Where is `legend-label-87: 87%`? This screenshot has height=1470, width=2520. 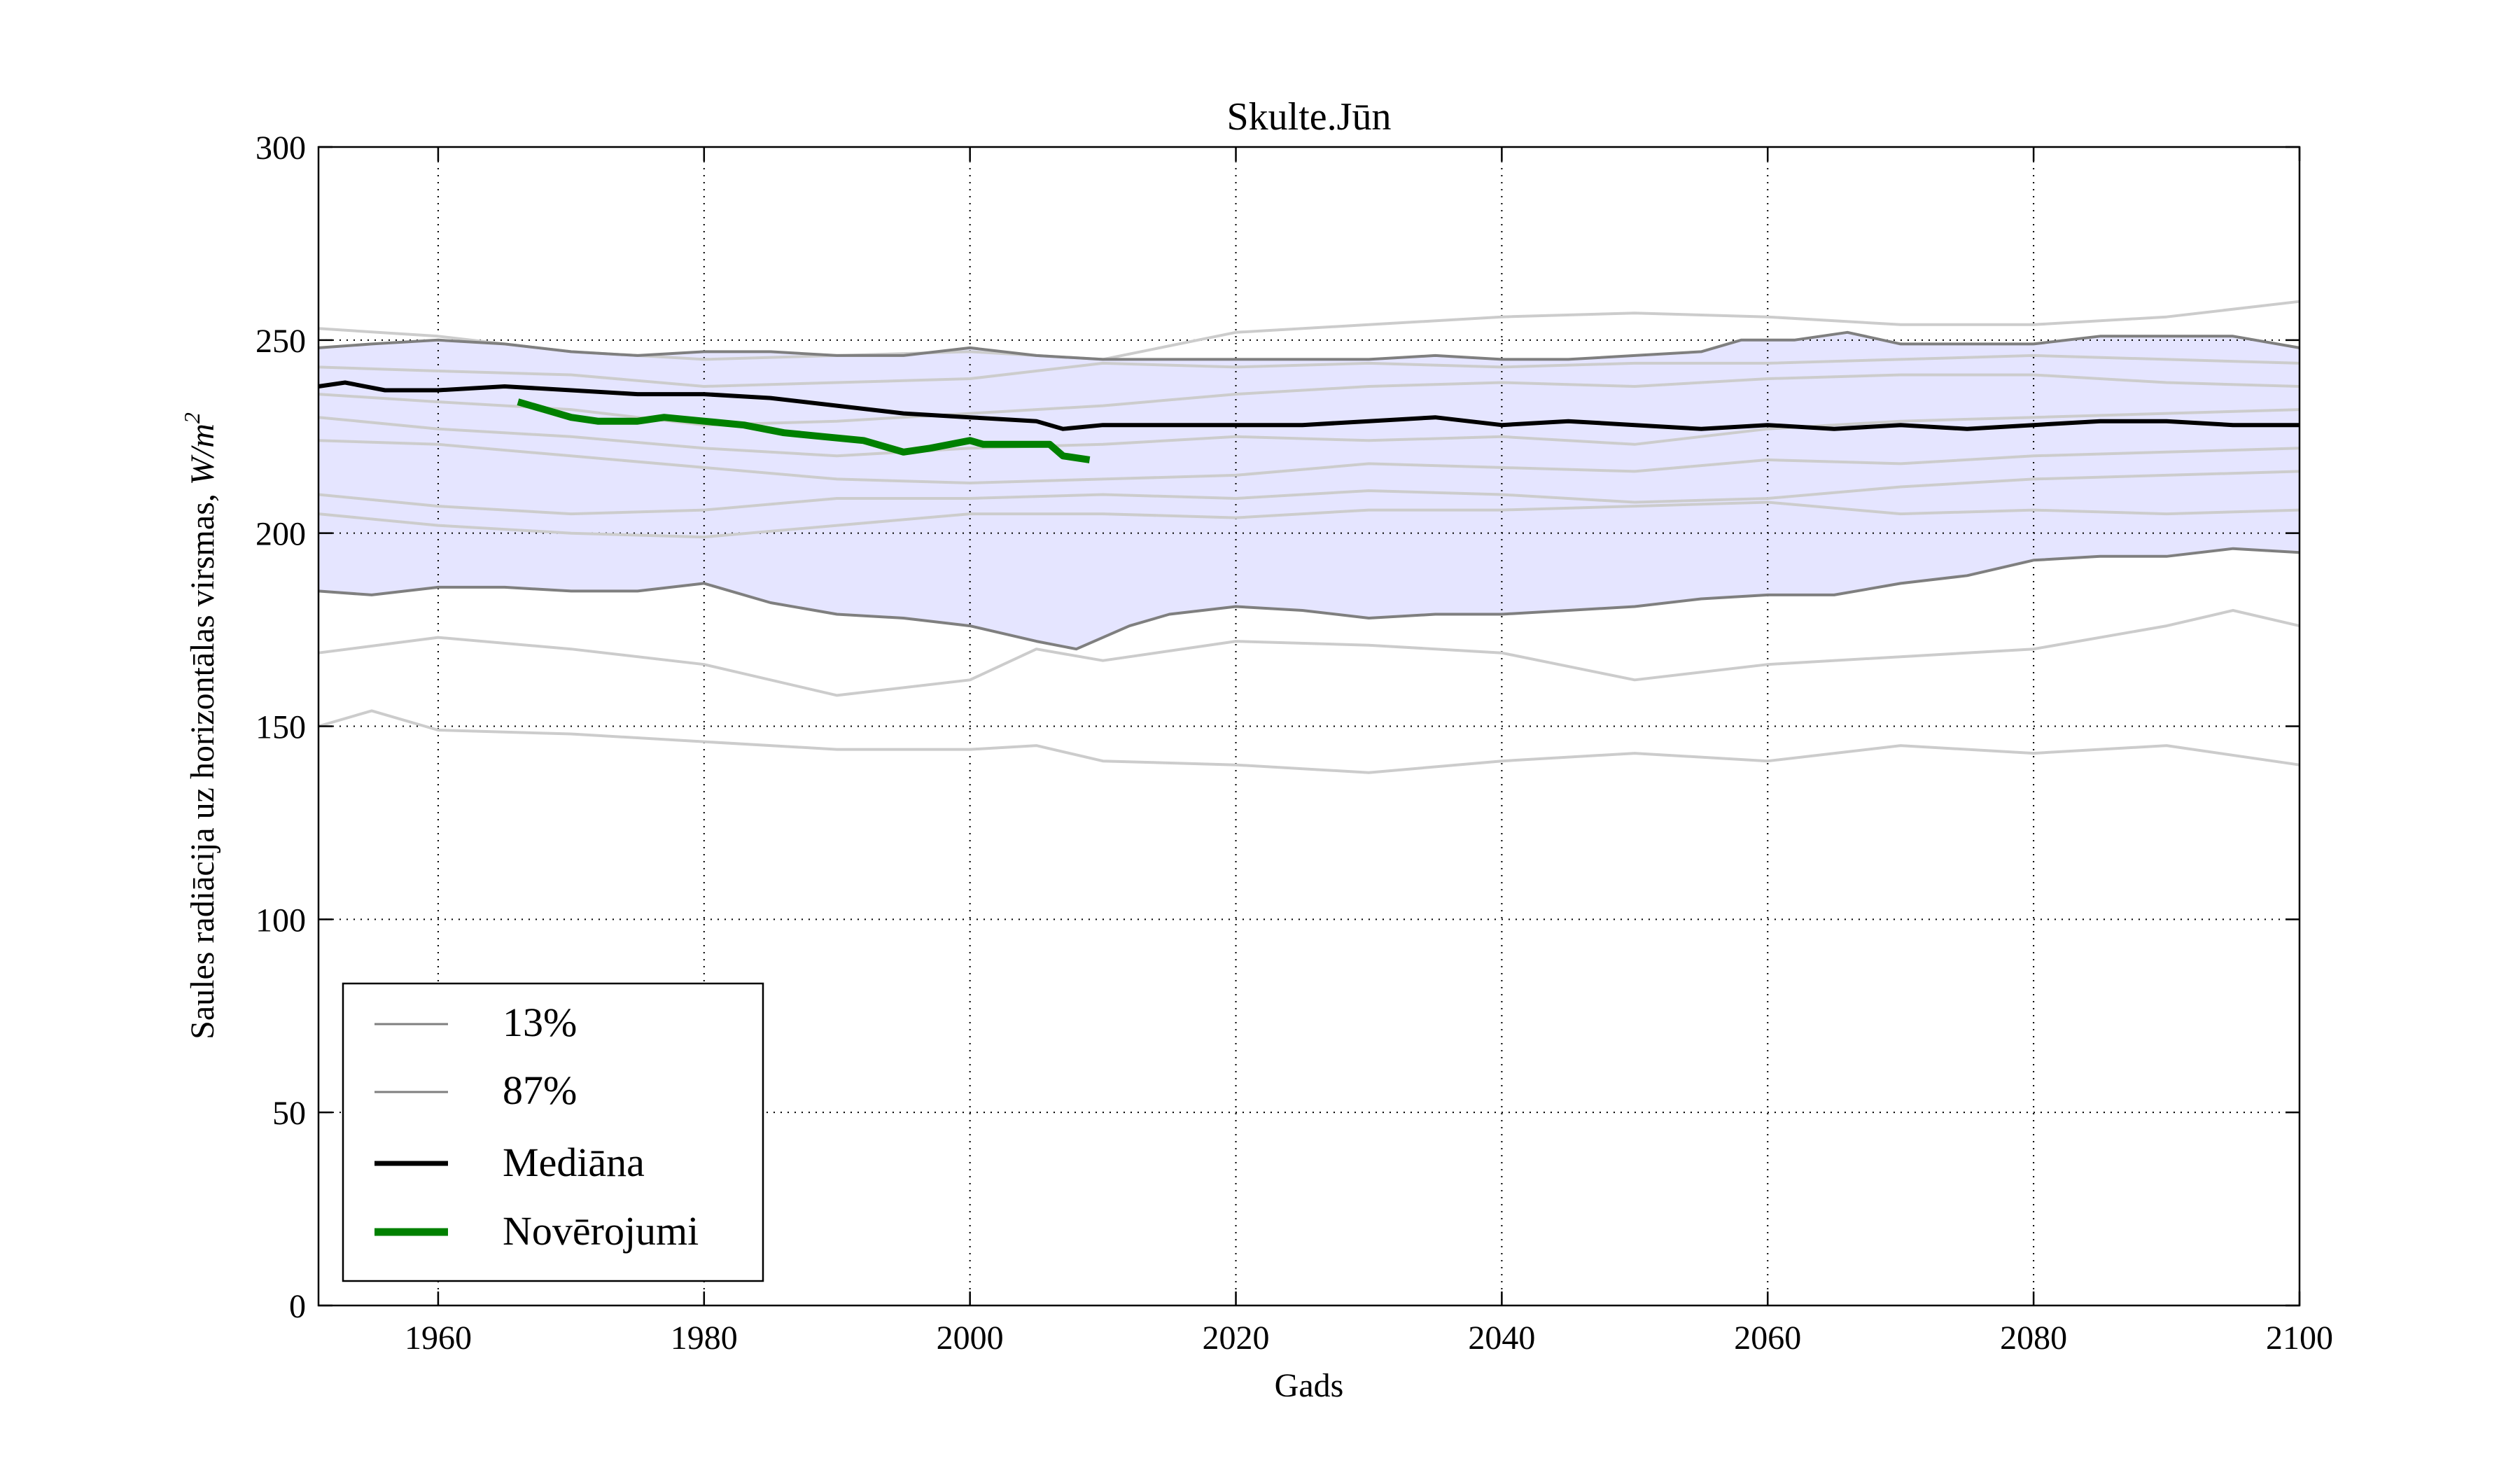 legend-label-87: 87% is located at coordinates (540, 1090).